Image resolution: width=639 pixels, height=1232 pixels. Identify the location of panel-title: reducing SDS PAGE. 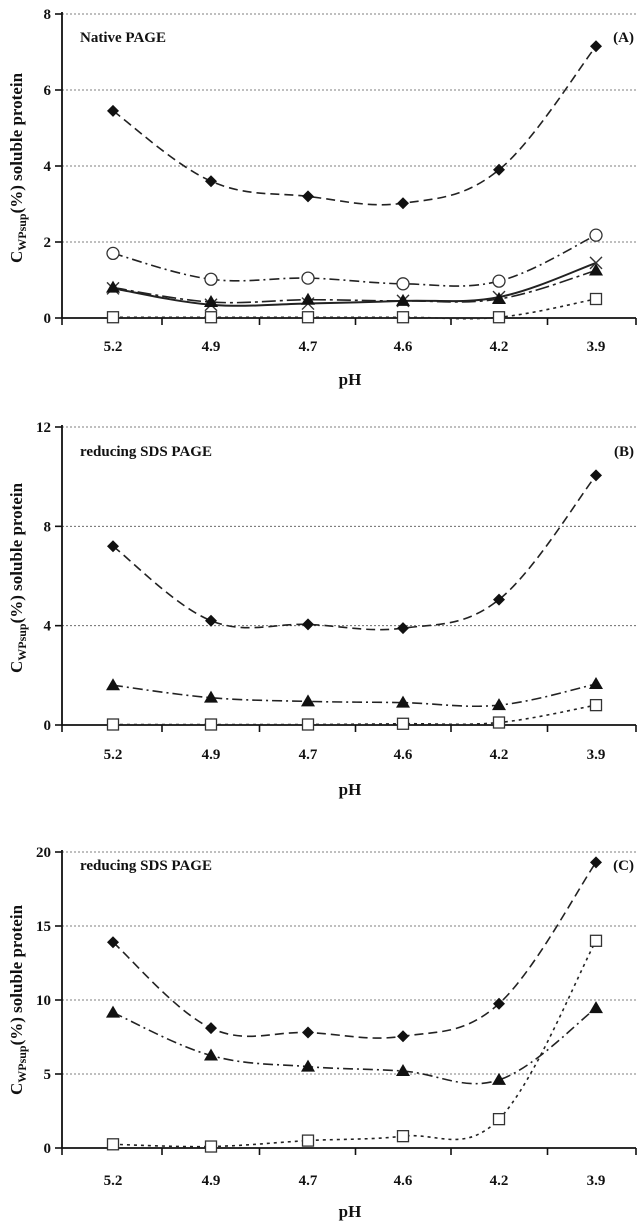
(146, 452).